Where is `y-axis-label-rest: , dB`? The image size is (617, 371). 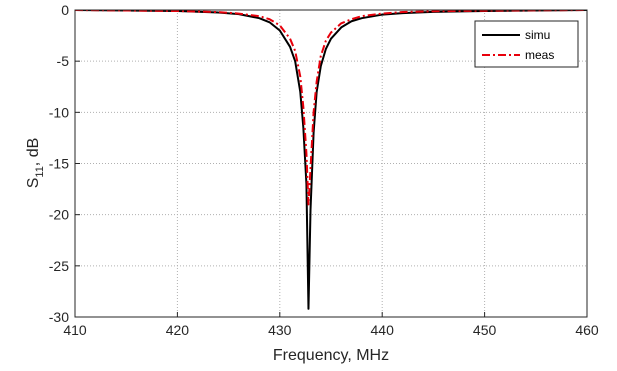 y-axis-label-rest: , dB is located at coordinates (33, 152).